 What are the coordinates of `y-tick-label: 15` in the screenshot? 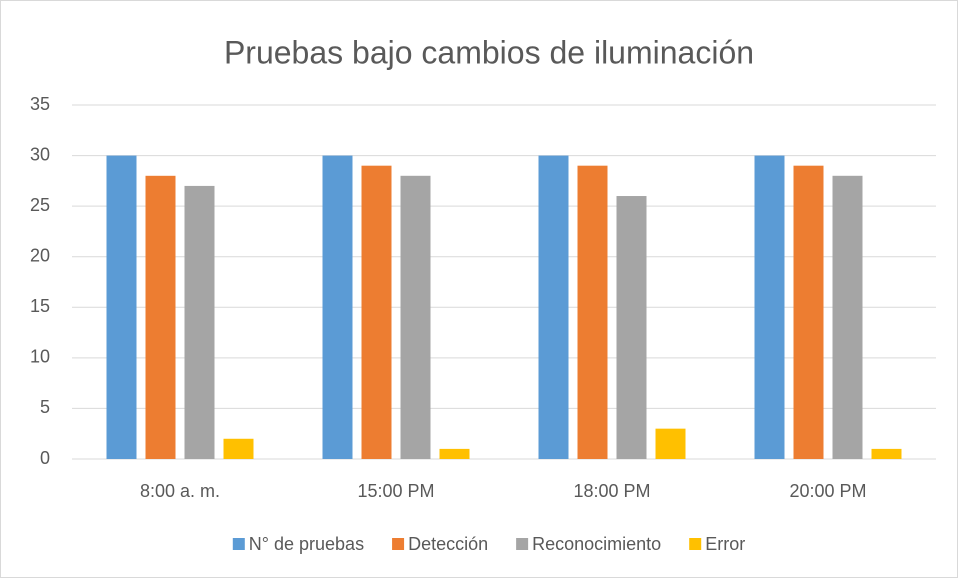 It's located at (40, 306).